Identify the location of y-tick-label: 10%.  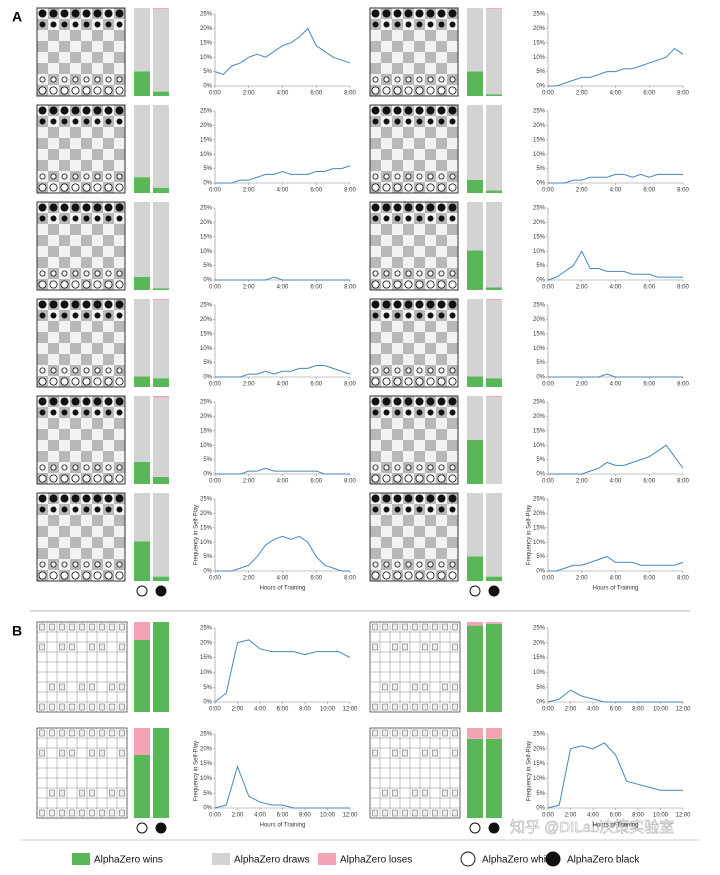
(539, 252).